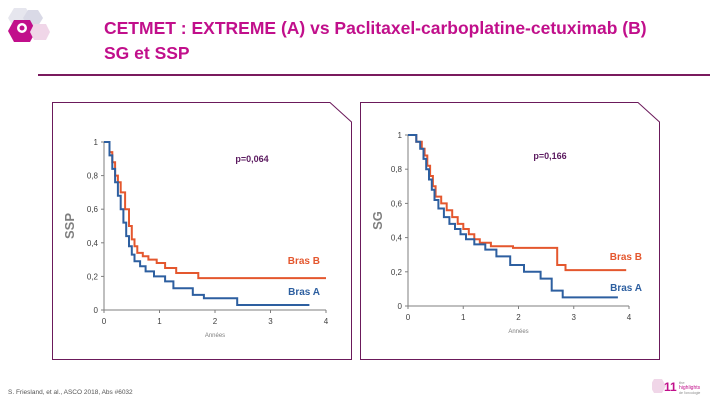 The height and width of the screenshot is (405, 720). What do you see at coordinates (69, 226) in the screenshot?
I see `y-axis-label: SSP` at bounding box center [69, 226].